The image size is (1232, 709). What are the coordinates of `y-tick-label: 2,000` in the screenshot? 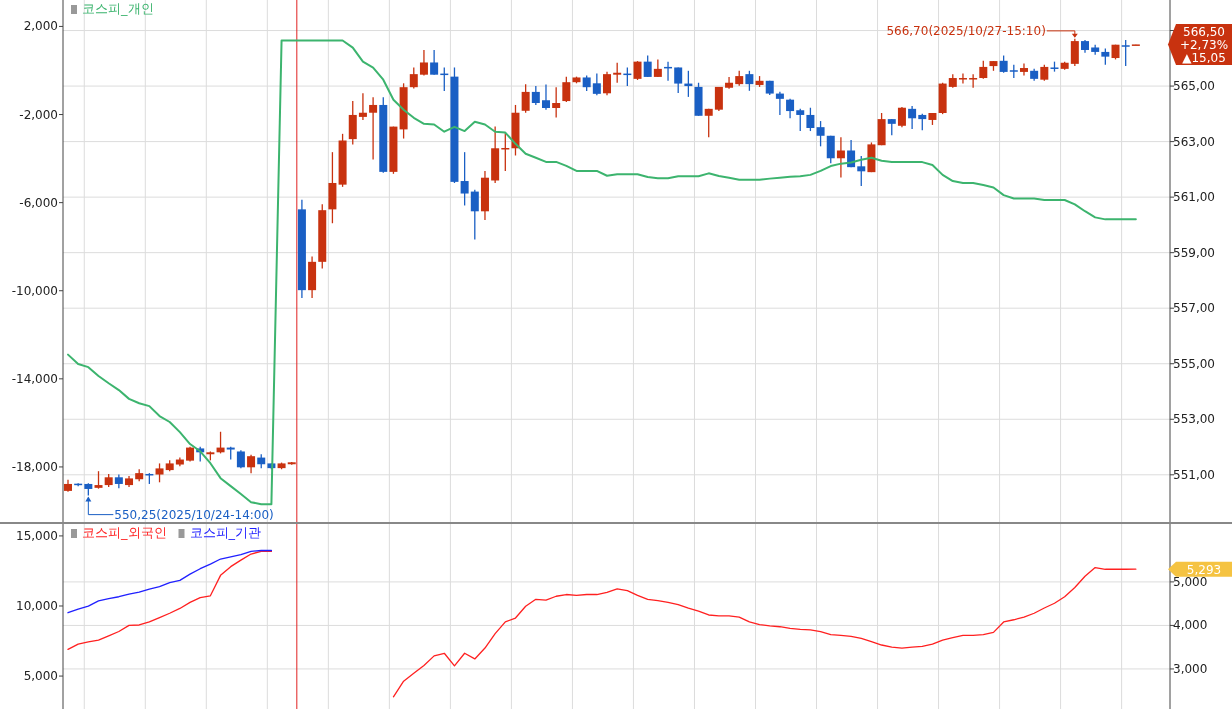 It's located at (40, 26).